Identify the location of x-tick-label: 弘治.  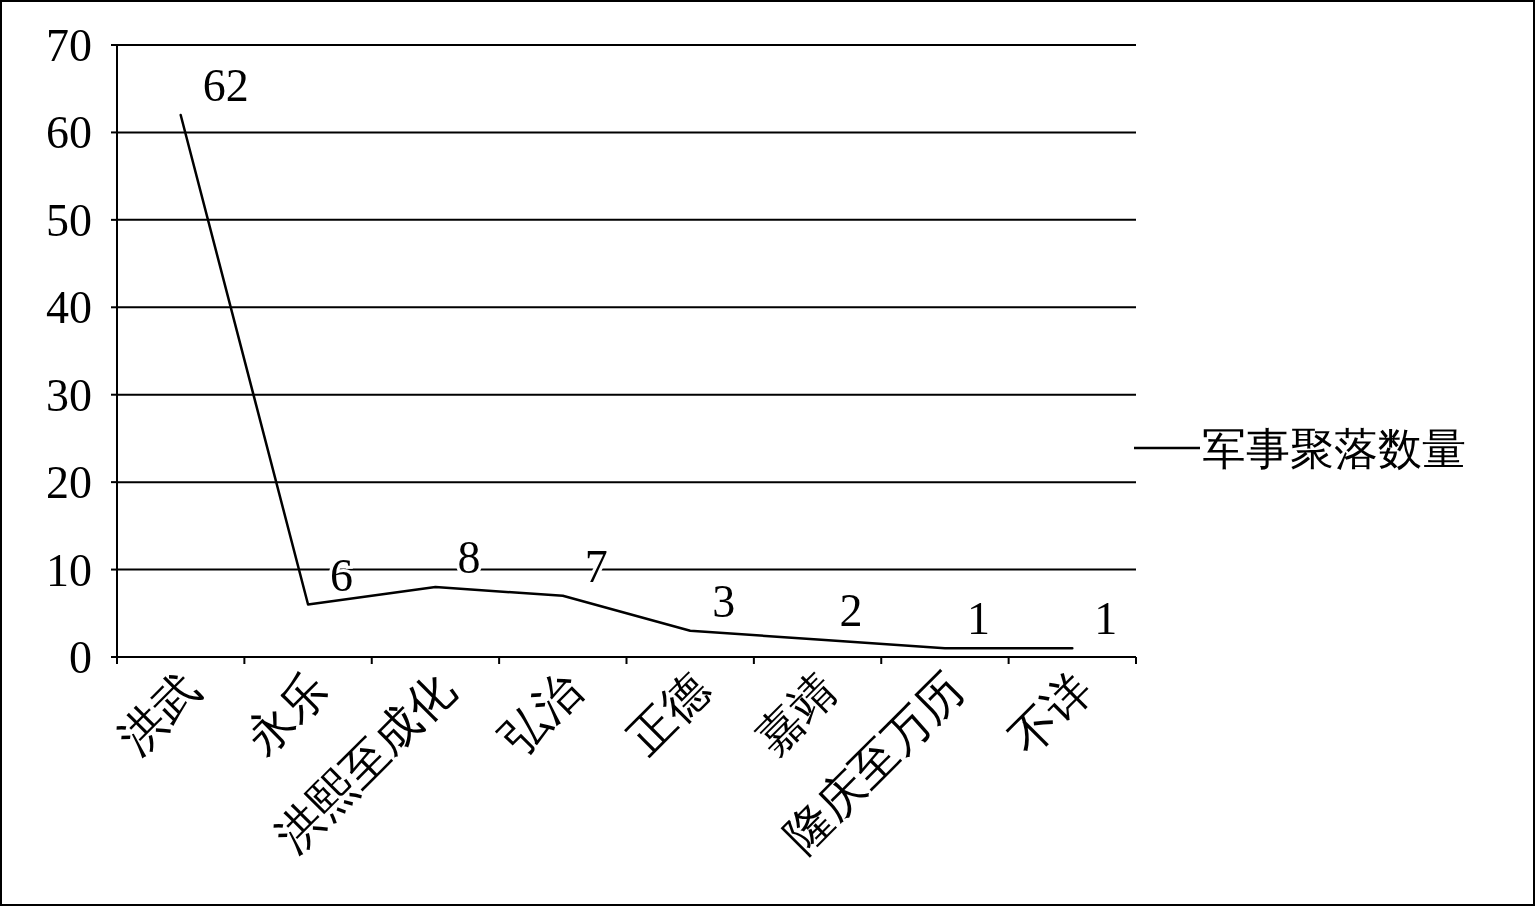
(541, 714).